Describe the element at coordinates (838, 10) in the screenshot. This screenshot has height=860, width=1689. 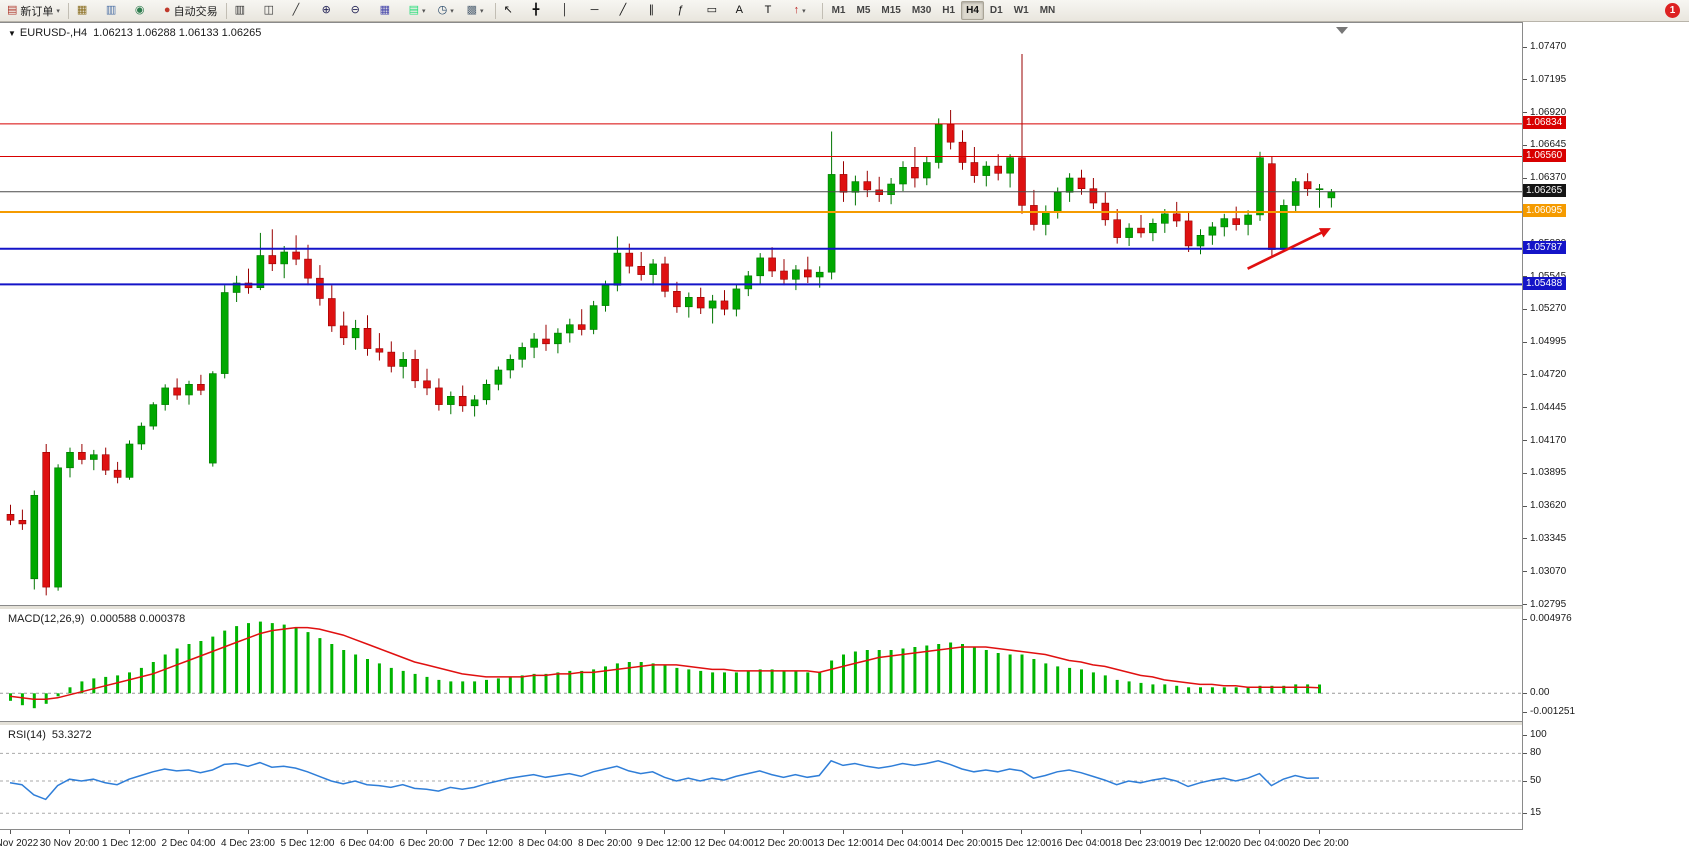
I see `timeframe-m1-button: M1` at that location.